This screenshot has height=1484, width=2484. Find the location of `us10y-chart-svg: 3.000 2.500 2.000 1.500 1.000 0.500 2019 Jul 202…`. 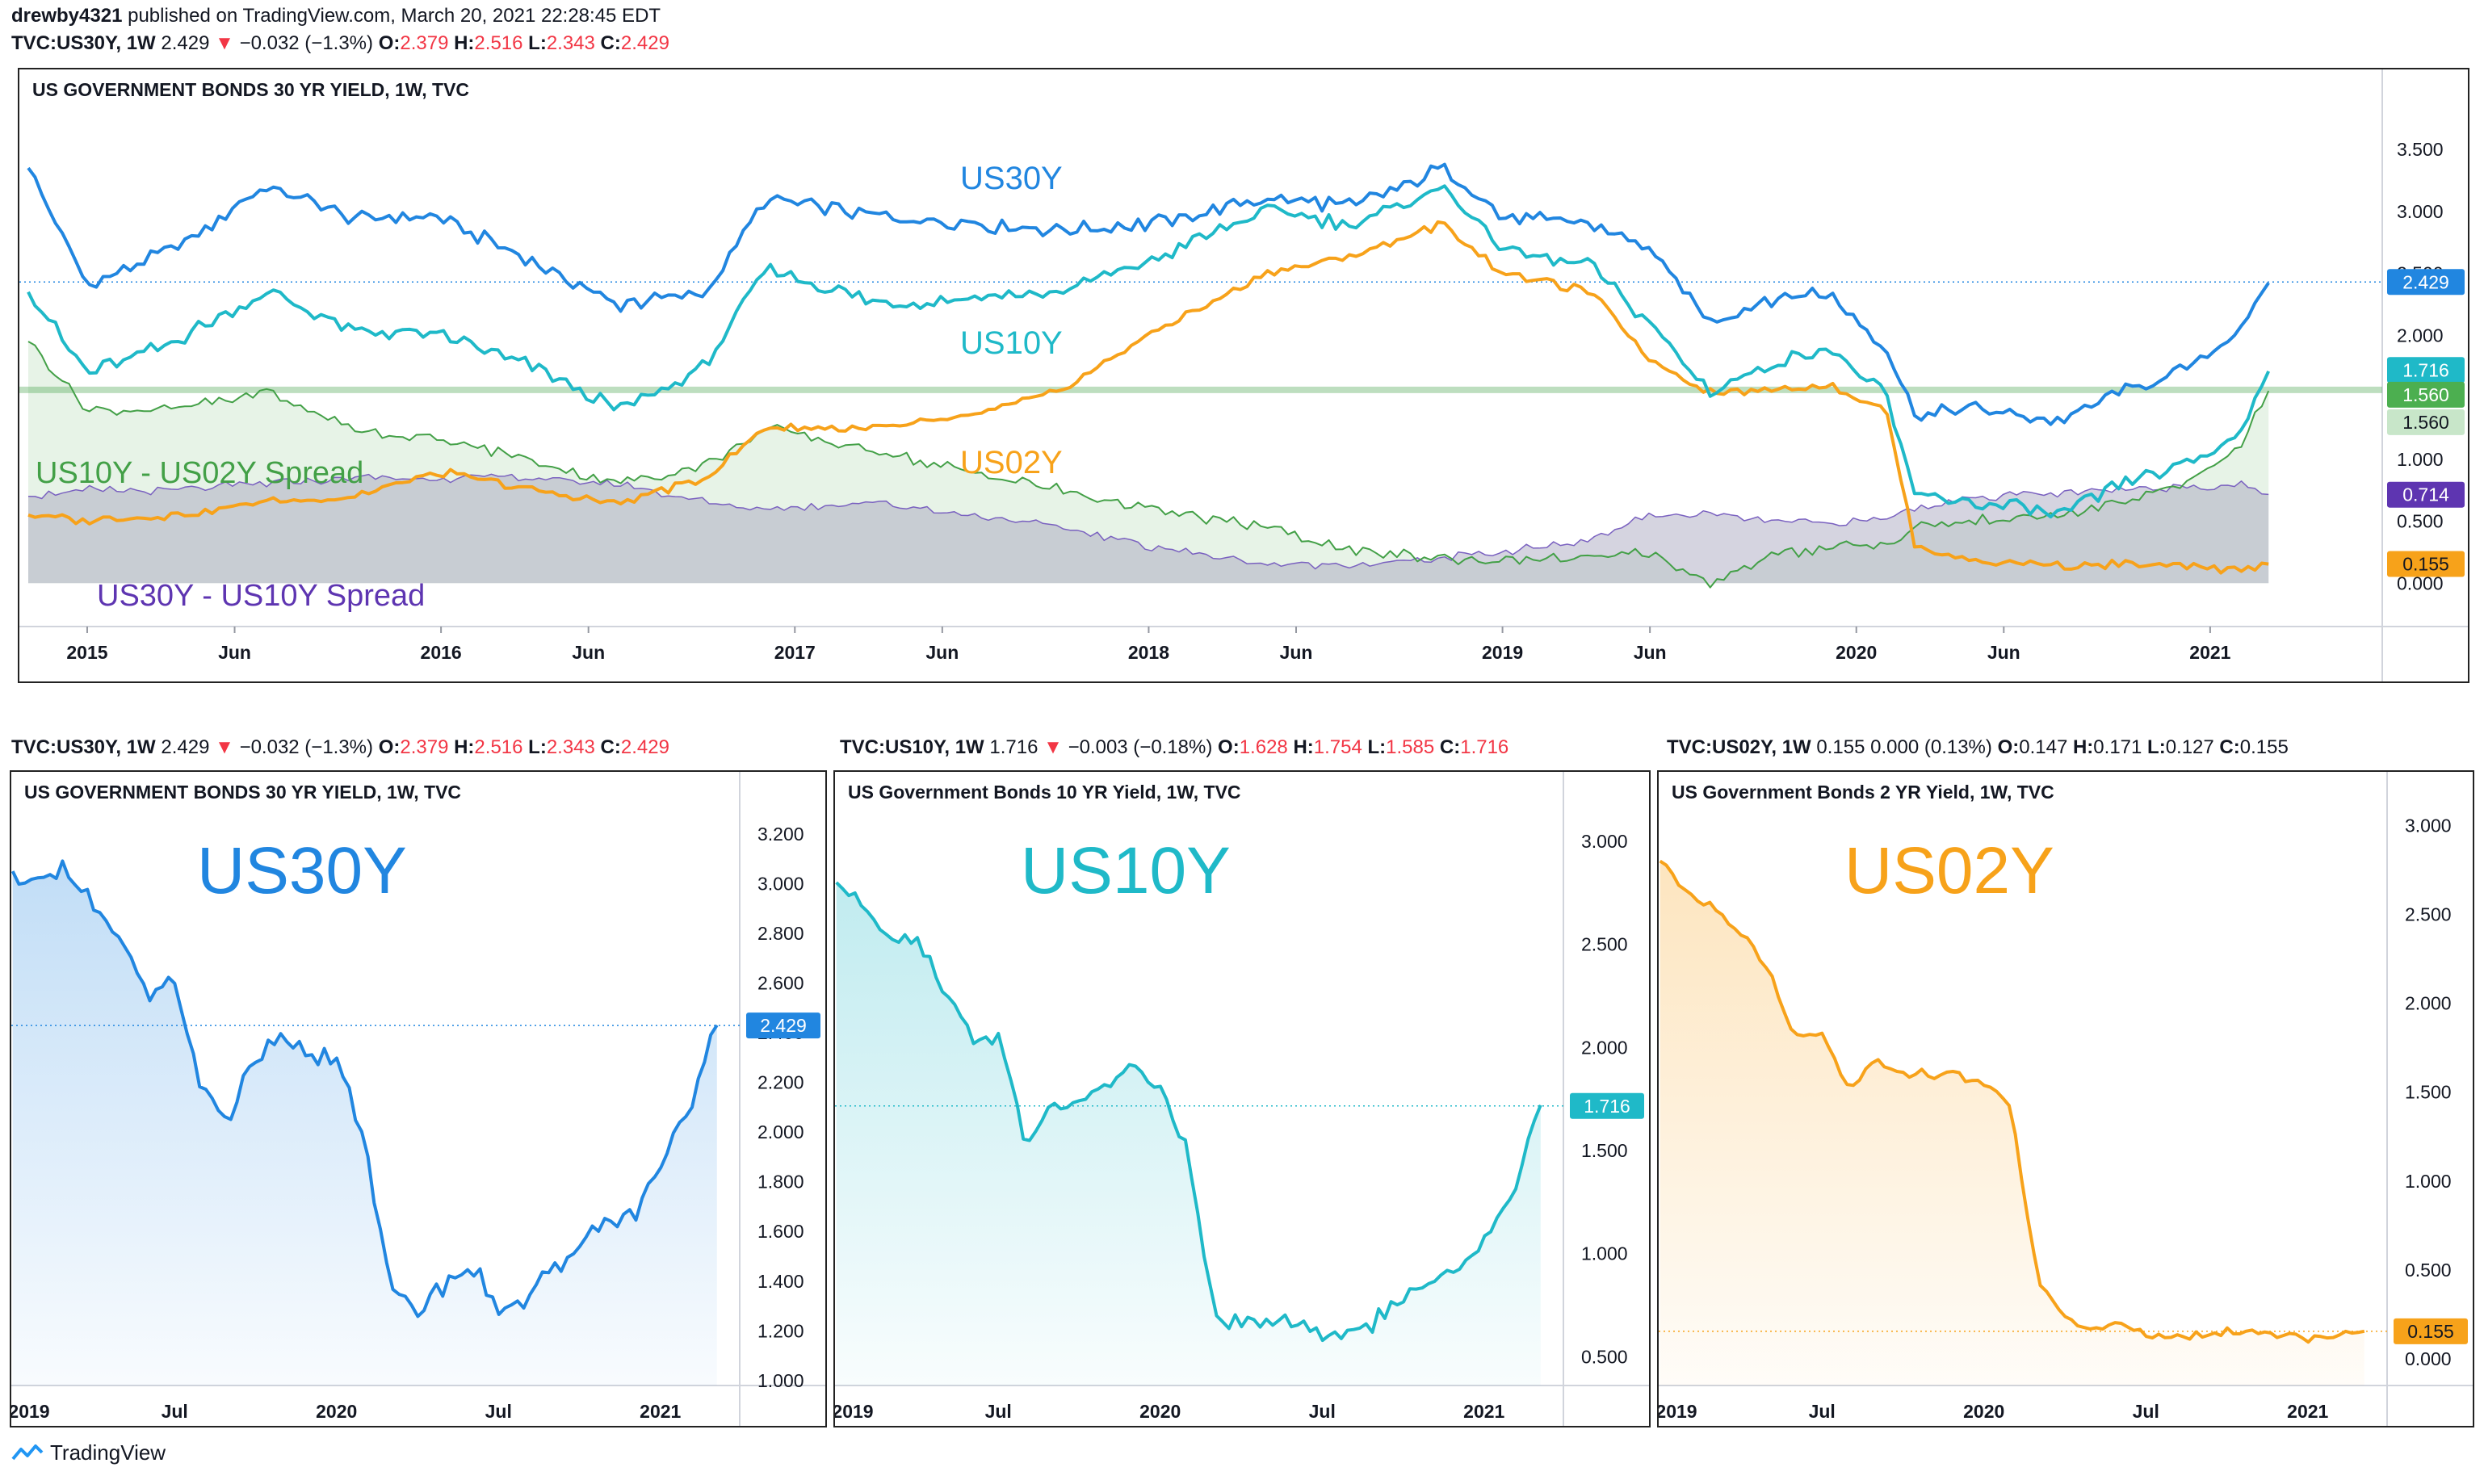

us10y-chart-svg: 3.000 2.500 2.000 1.500 1.000 0.500 2019 Jul 202… is located at coordinates (1243, 1099).